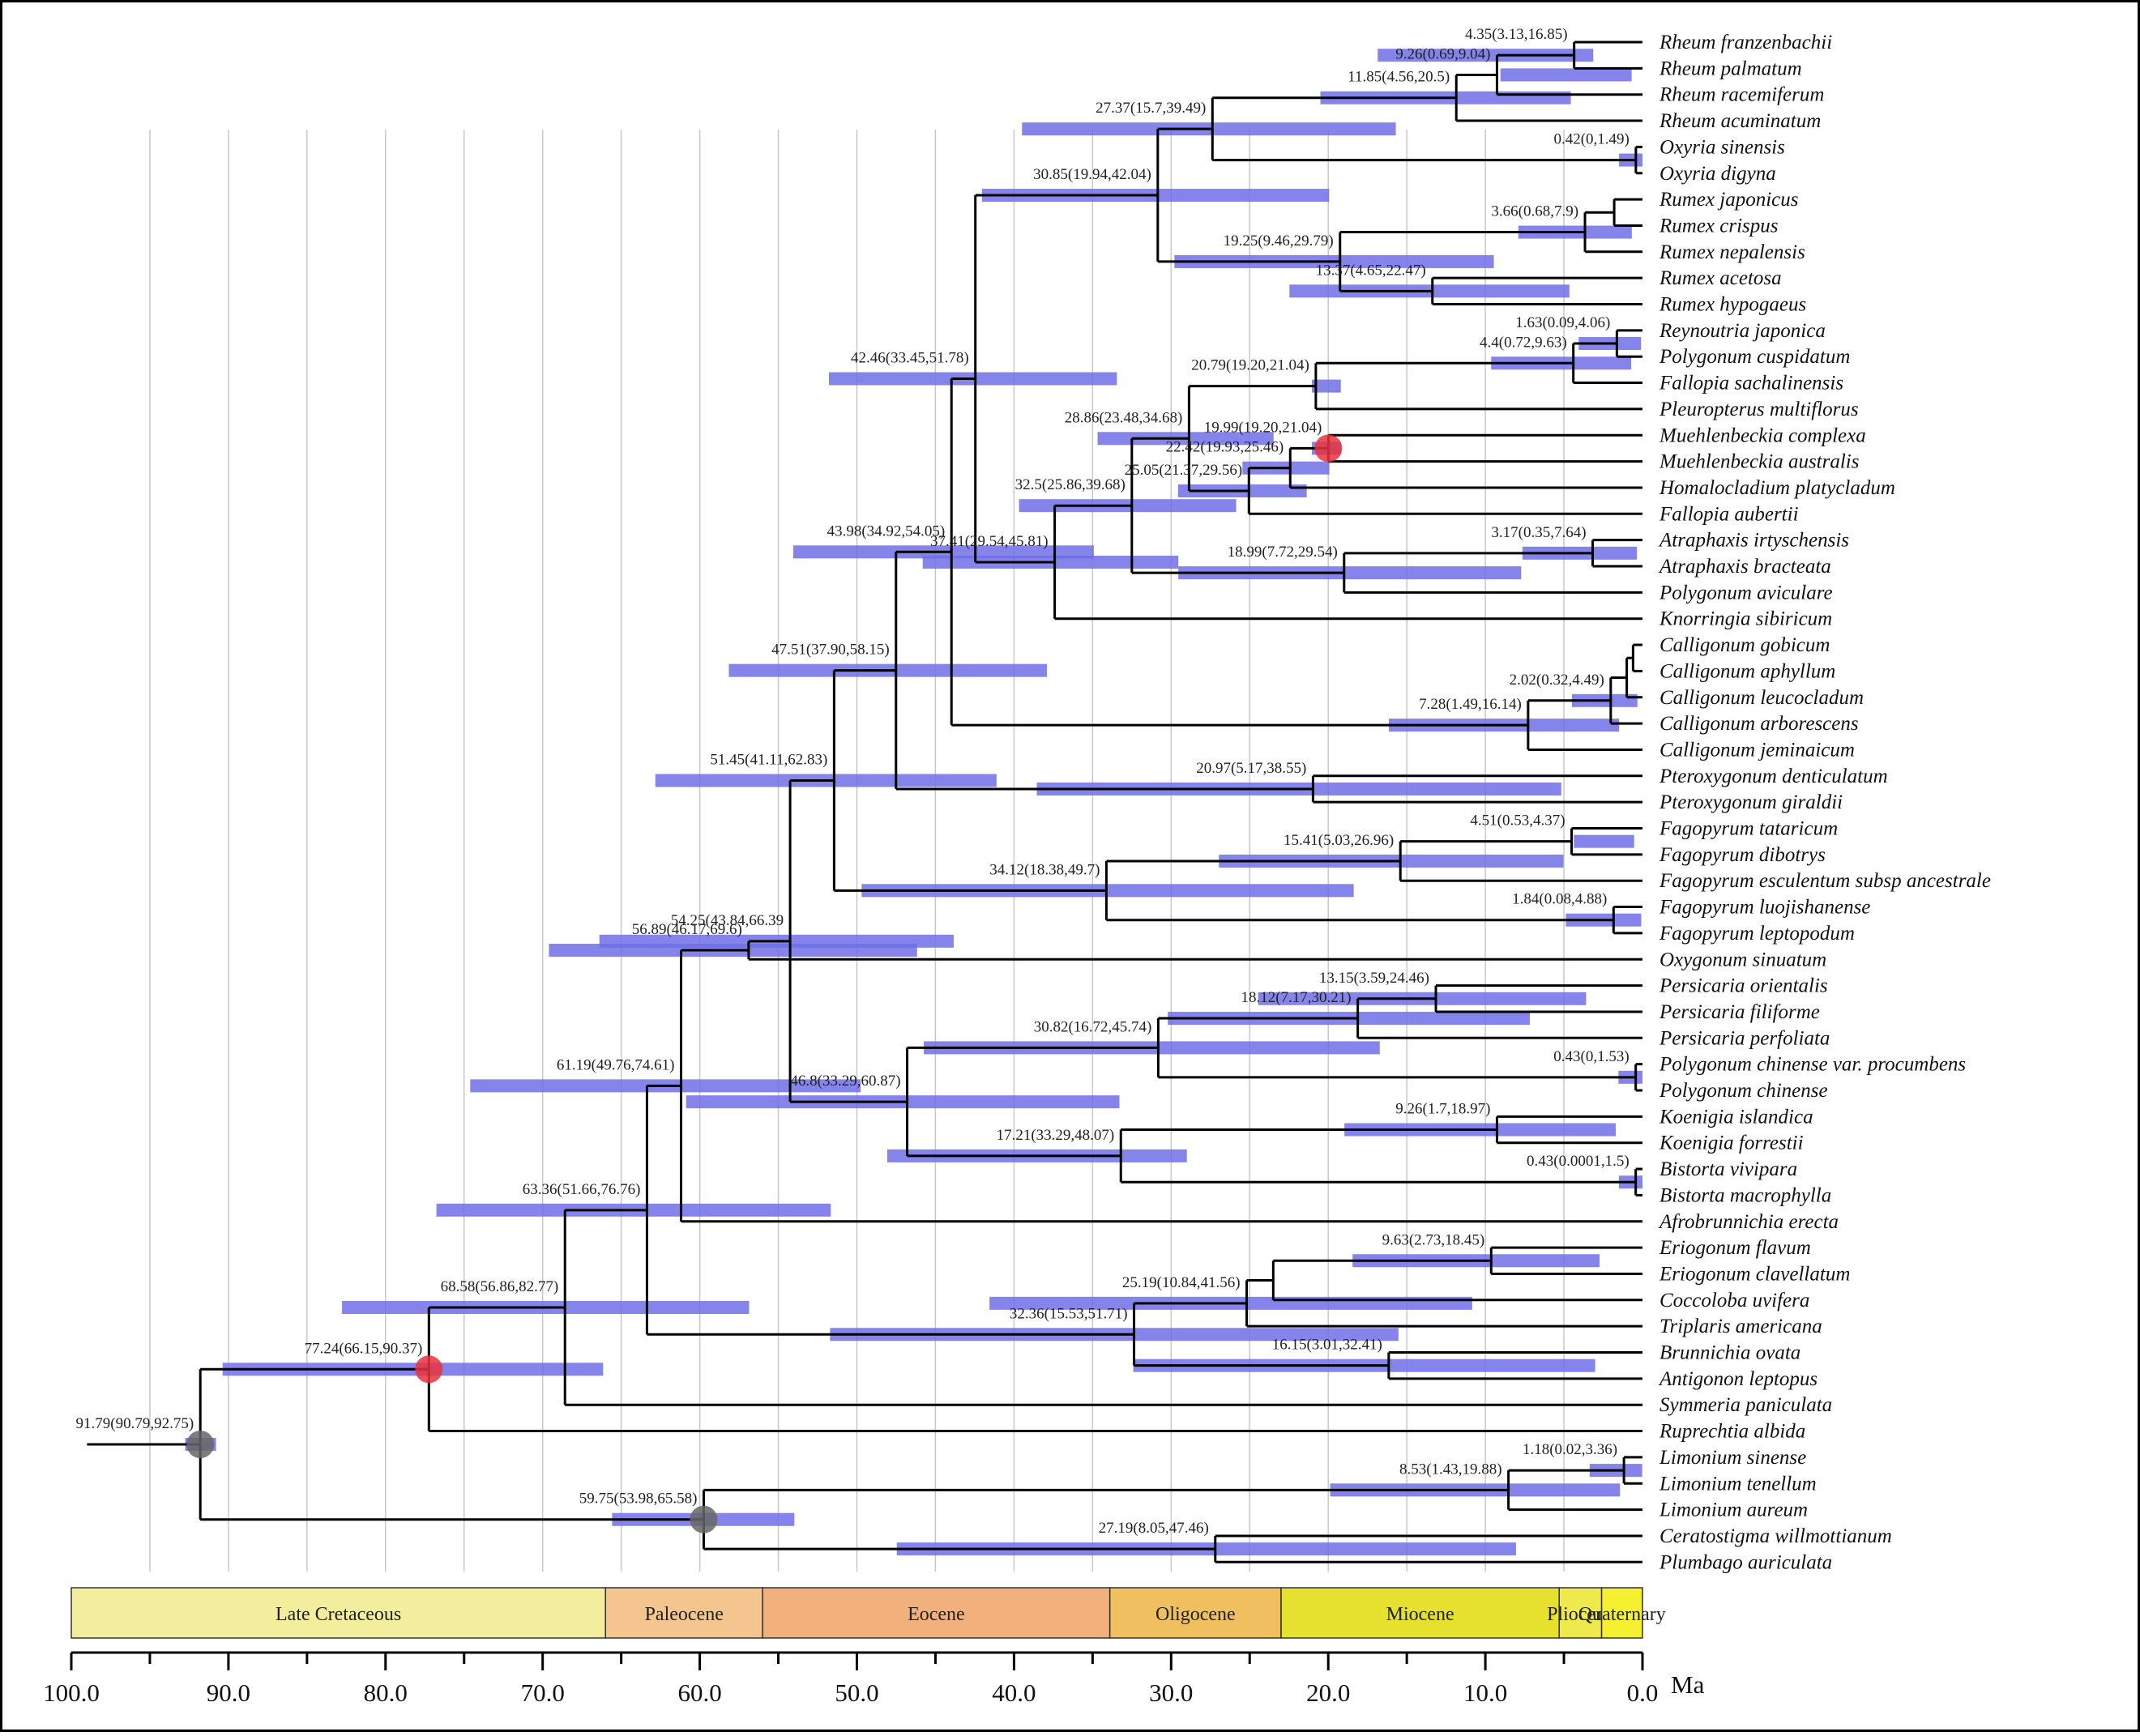 The image size is (2140, 1736). Describe the element at coordinates (1751, 802) in the screenshot. I see `taxon-label: Pteroxygonum giraldii` at that location.